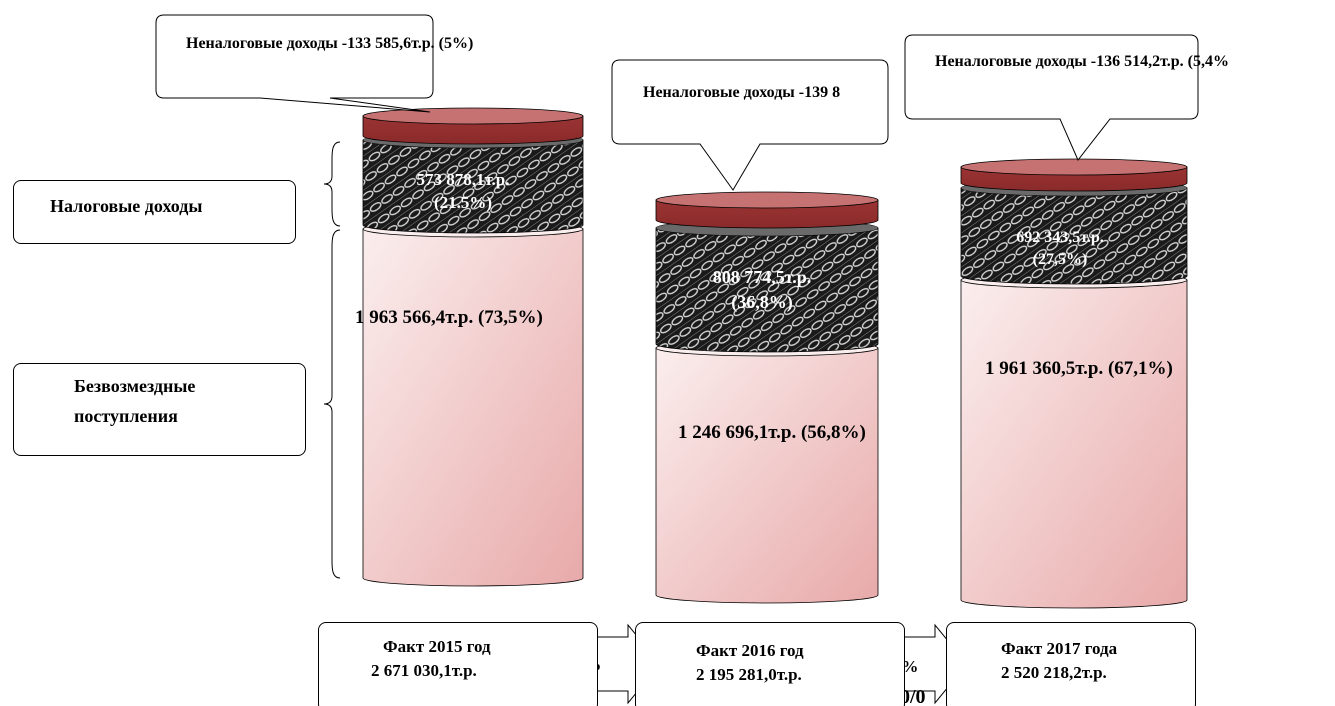 This screenshot has height=706, width=1335. Describe the element at coordinates (1074, 167) in the screenshot. I see `bar-nontax-top-2017` at that location.